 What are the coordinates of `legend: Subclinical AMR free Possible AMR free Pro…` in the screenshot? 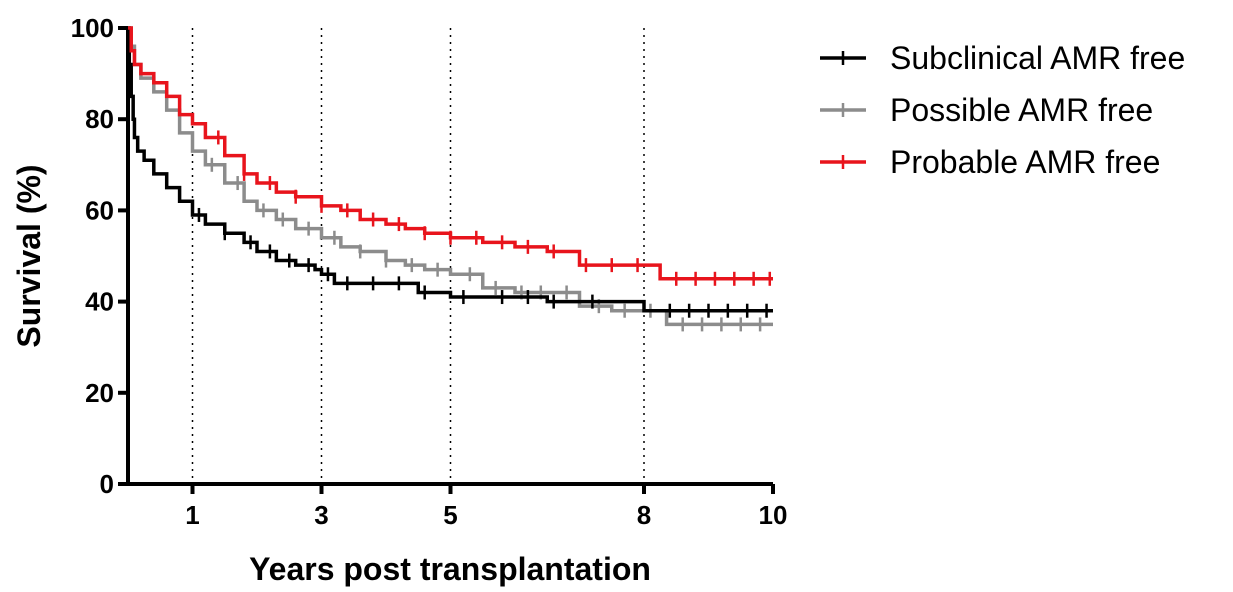 It's located at (1002, 110).